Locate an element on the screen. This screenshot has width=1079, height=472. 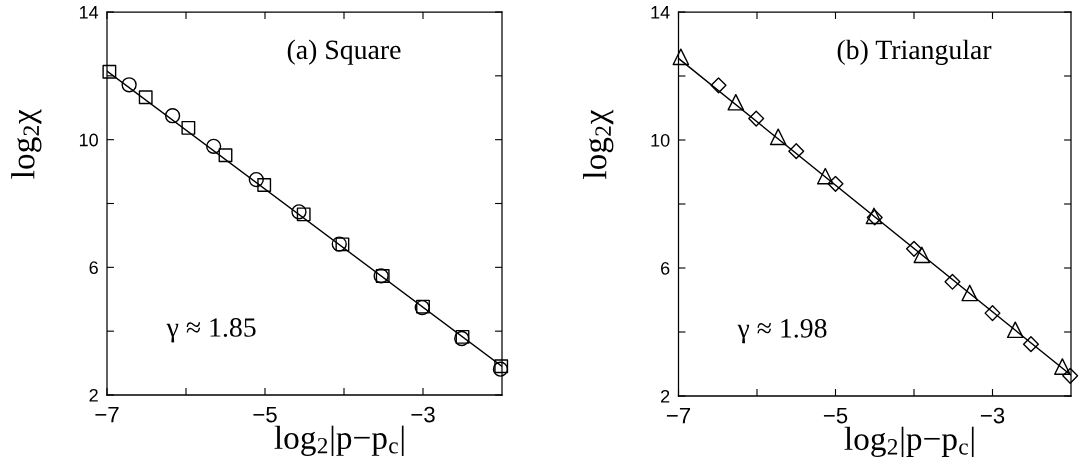
annotation: γ ≈ 1.85 is located at coordinates (211, 330).